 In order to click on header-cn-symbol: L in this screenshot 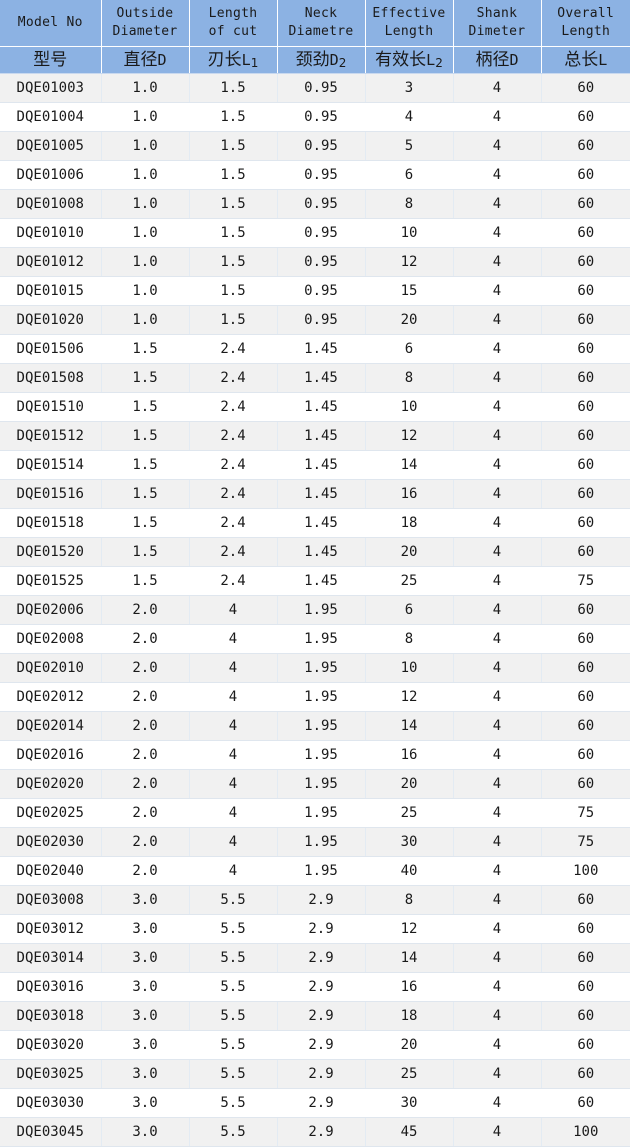, I will do `click(246, 60)`.